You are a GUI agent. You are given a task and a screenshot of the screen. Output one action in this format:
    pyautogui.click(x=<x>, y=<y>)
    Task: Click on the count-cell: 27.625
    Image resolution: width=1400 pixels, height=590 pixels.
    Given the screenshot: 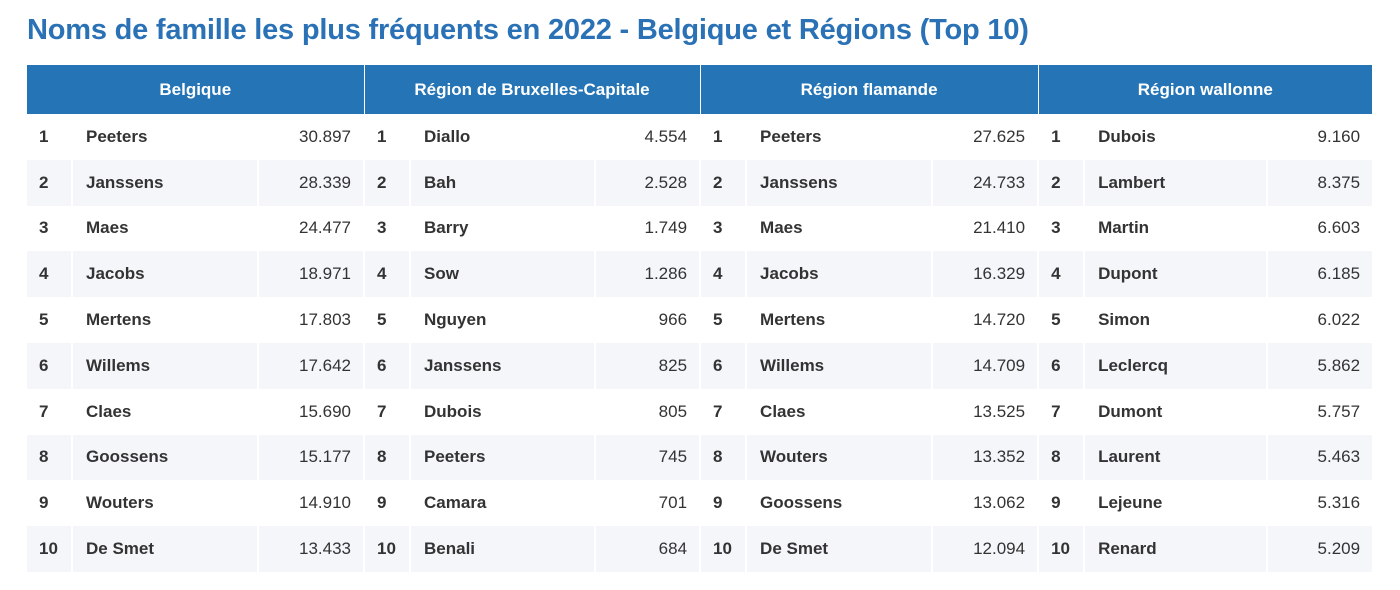 What is the action you would take?
    pyautogui.click(x=985, y=137)
    